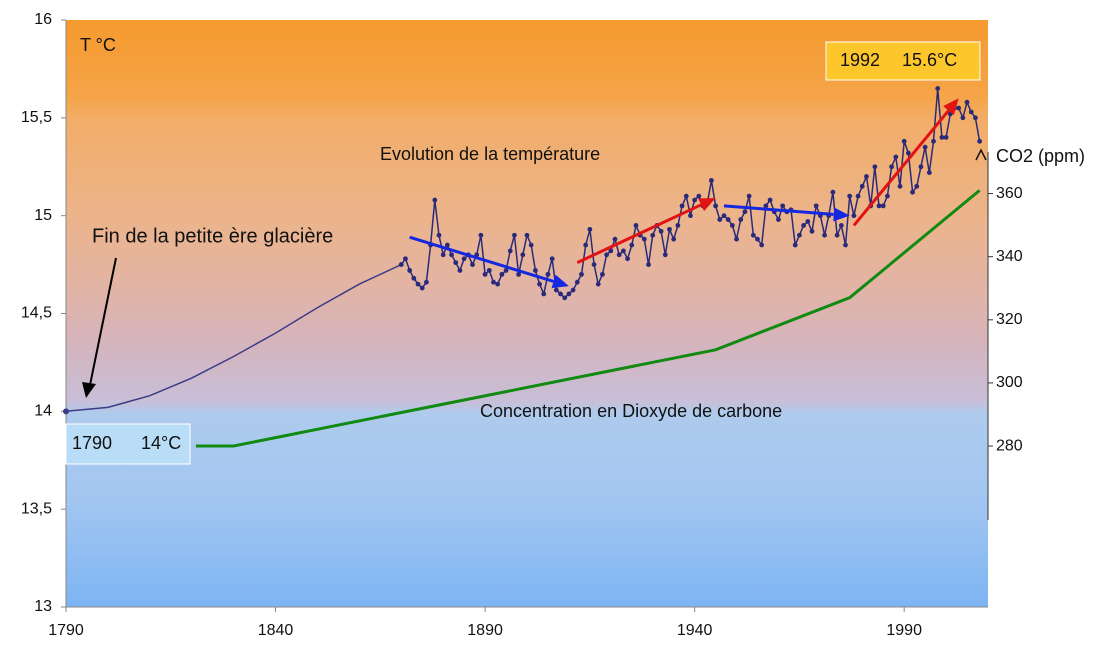  I want to click on annotation: Evolution de la température, so click(490, 154).